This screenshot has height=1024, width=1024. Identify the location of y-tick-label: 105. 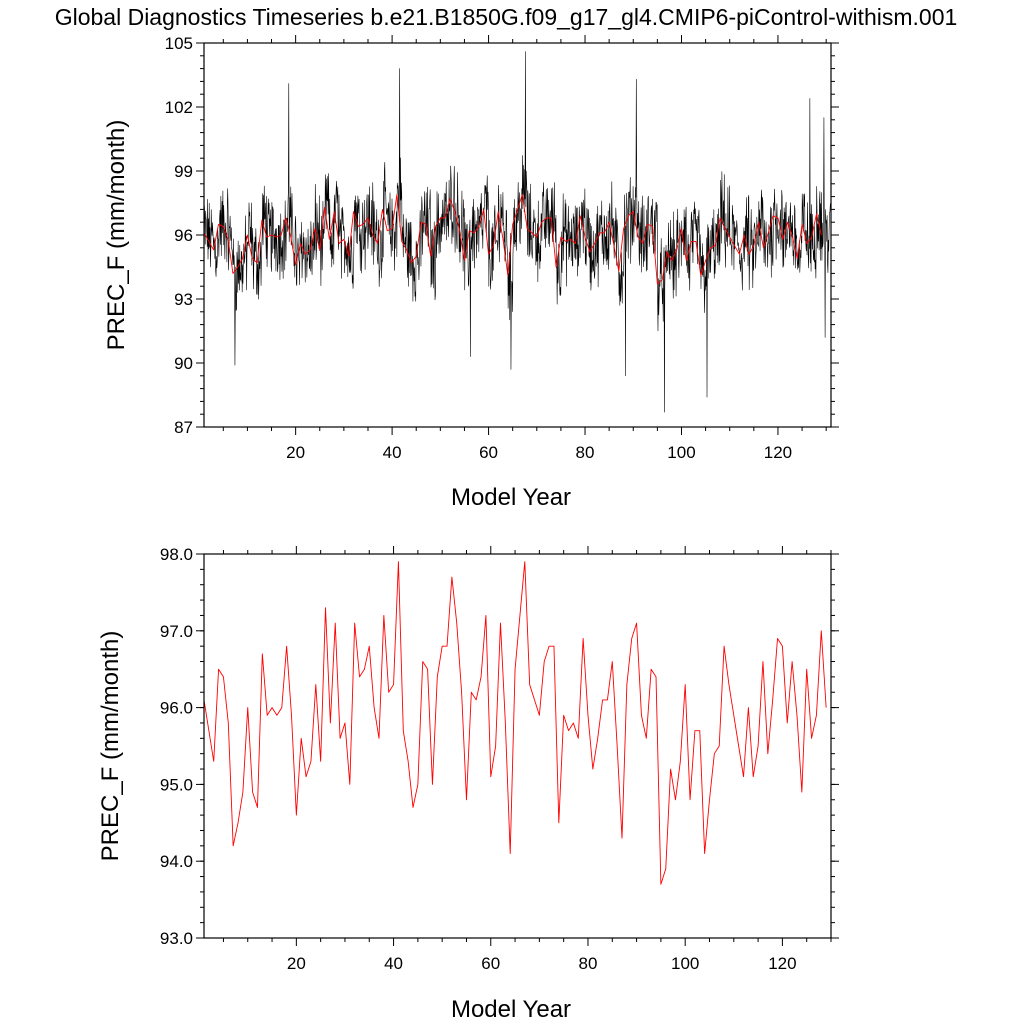
(179, 43).